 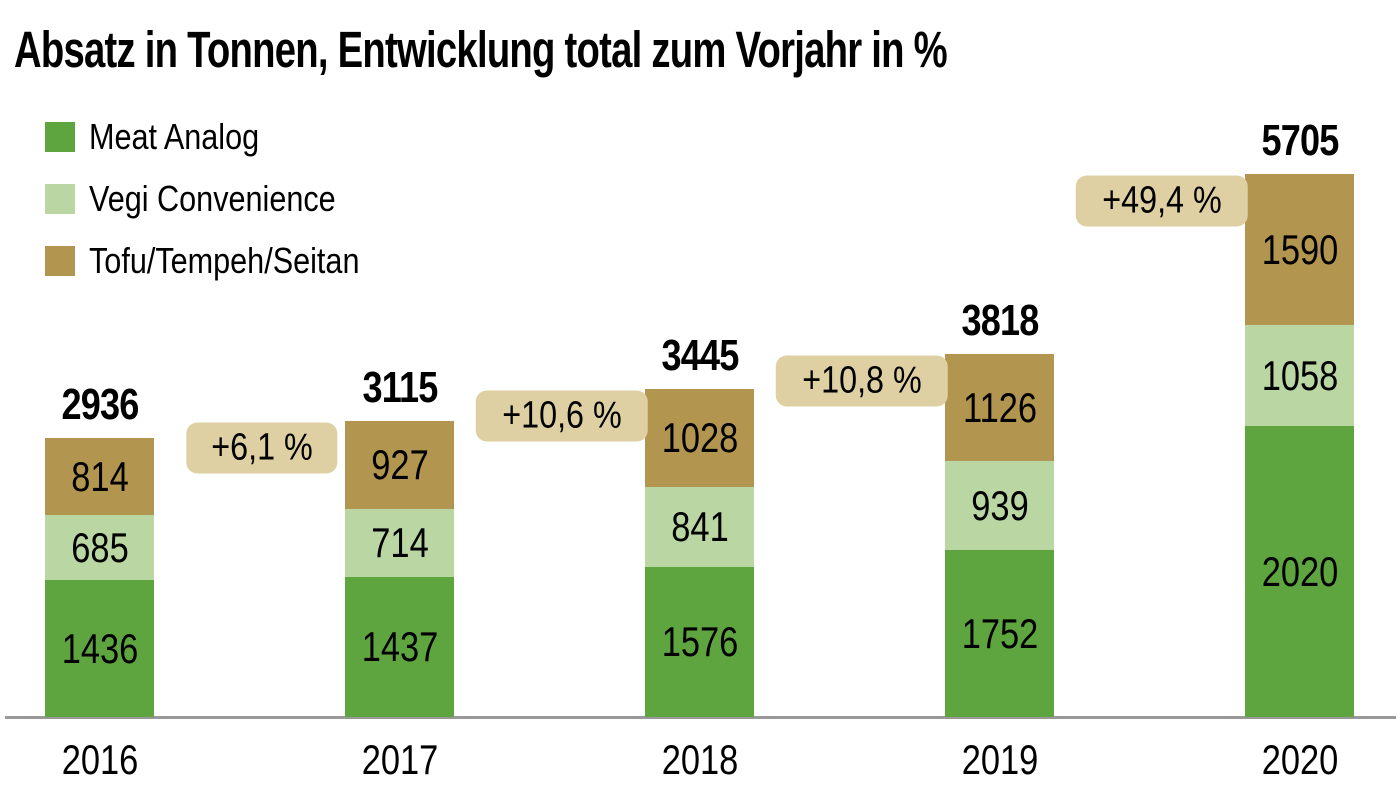 I want to click on growth-badge-label-2019: +10,8 %, so click(x=861, y=380).